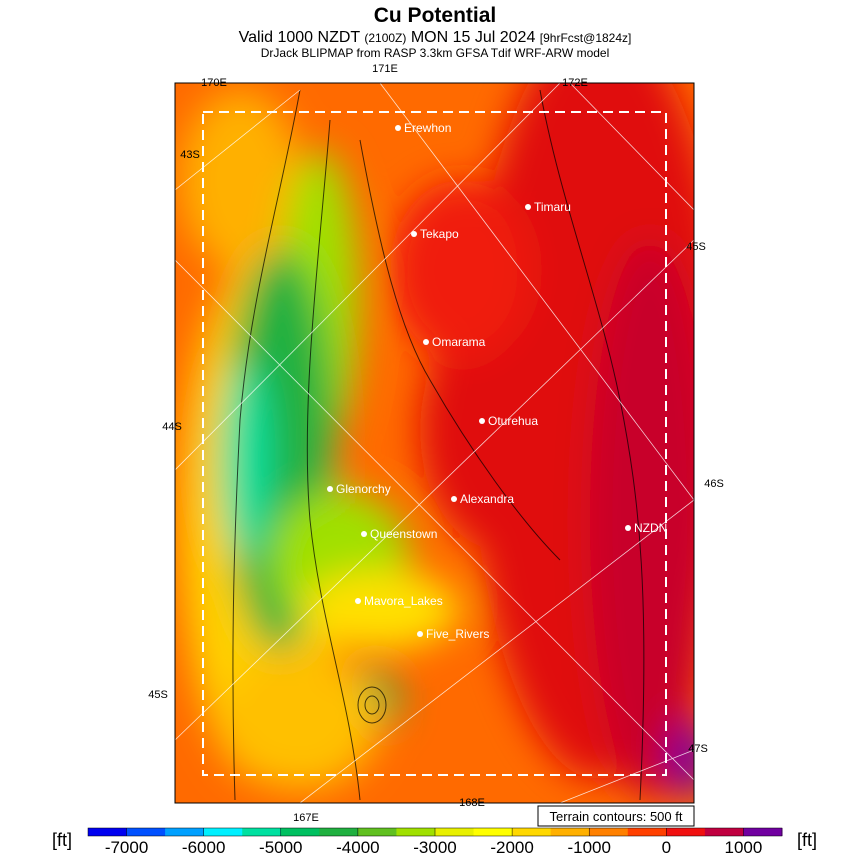  What do you see at coordinates (588, 847) in the screenshot?
I see `colorbar-tick-label: -1000` at bounding box center [588, 847].